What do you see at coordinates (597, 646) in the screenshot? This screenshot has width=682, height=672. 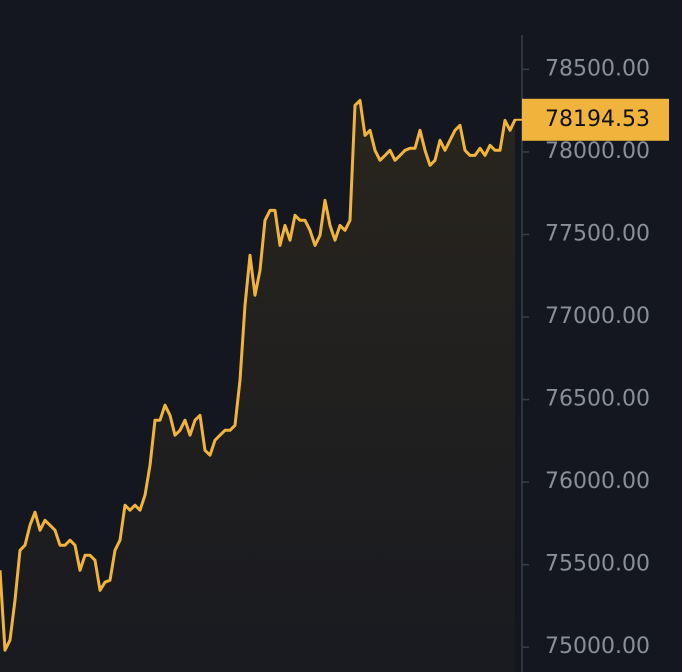 I see `y-tick-label: 75000.00` at bounding box center [597, 646].